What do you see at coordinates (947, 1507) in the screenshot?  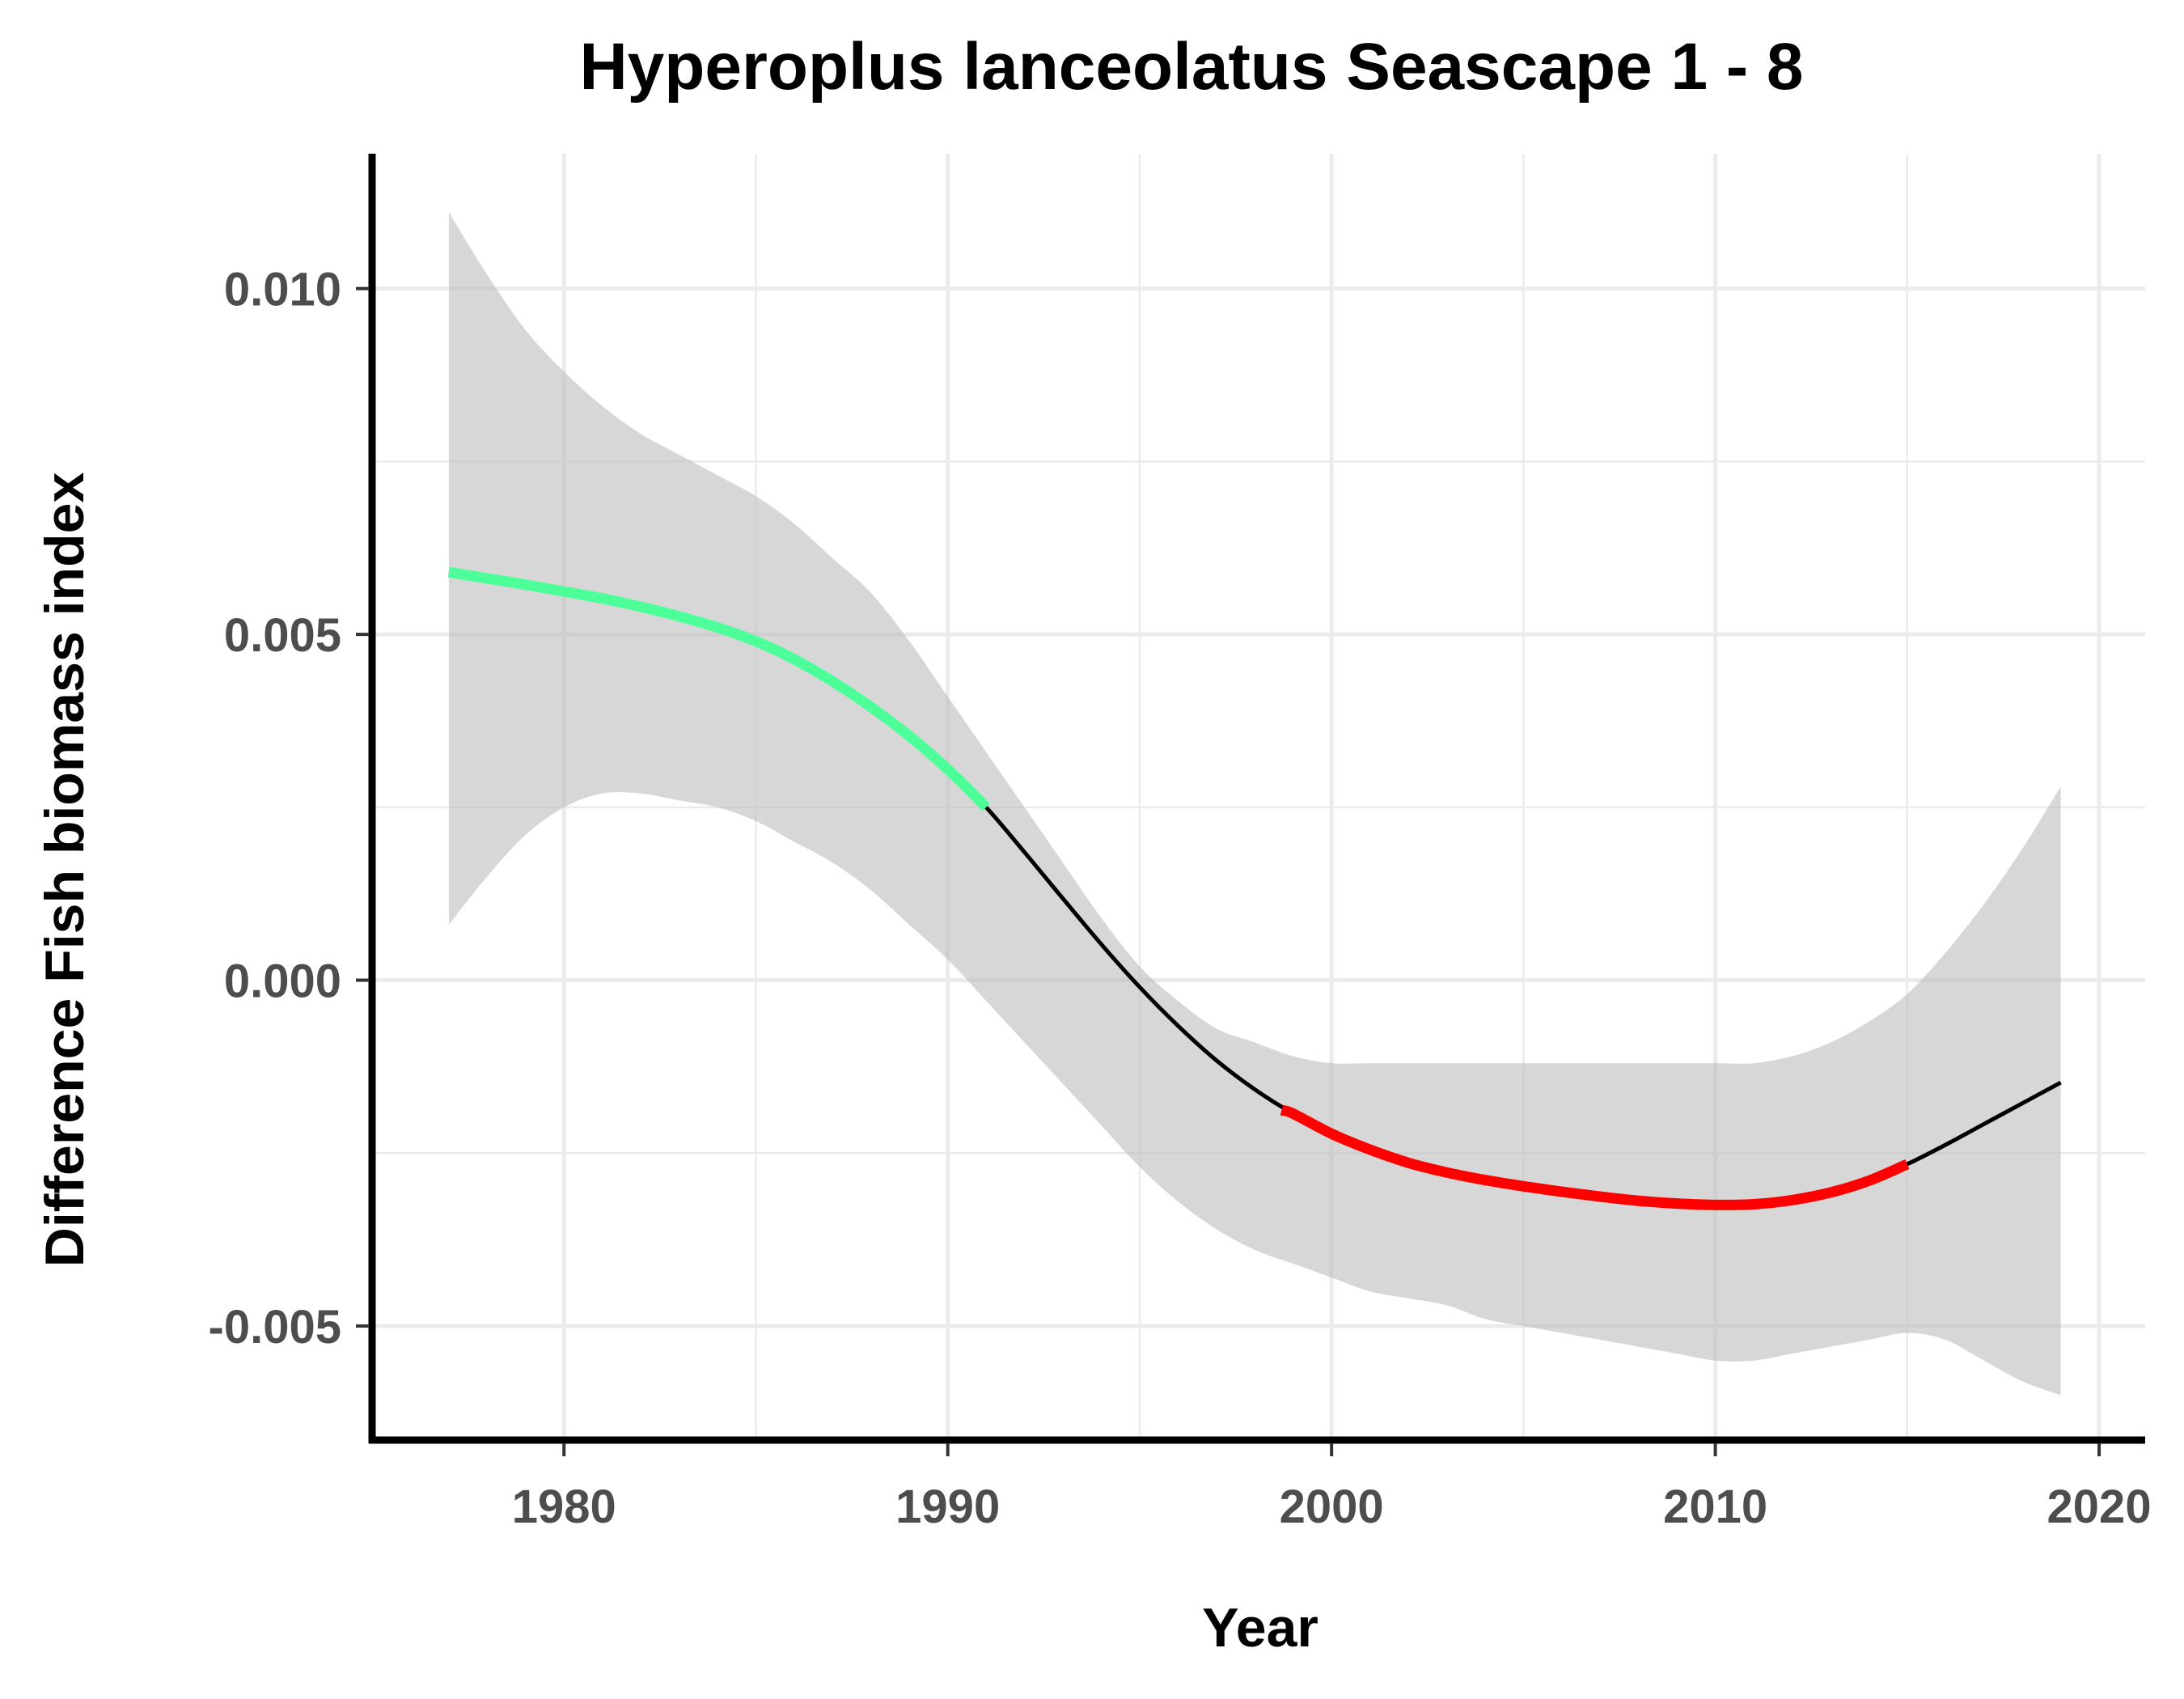 I see `x-tick-label: 1990` at bounding box center [947, 1507].